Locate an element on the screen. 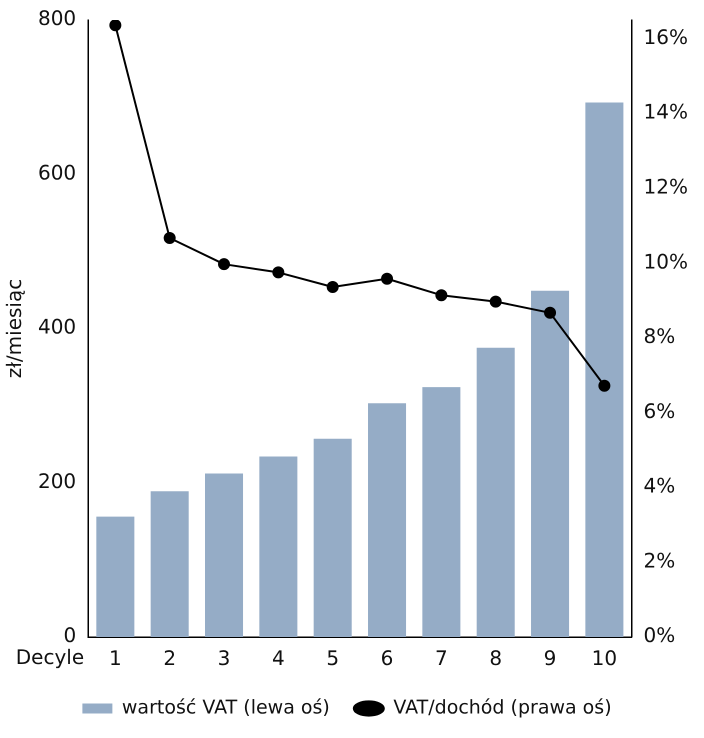  y2-tick-label: 10% is located at coordinates (666, 261).